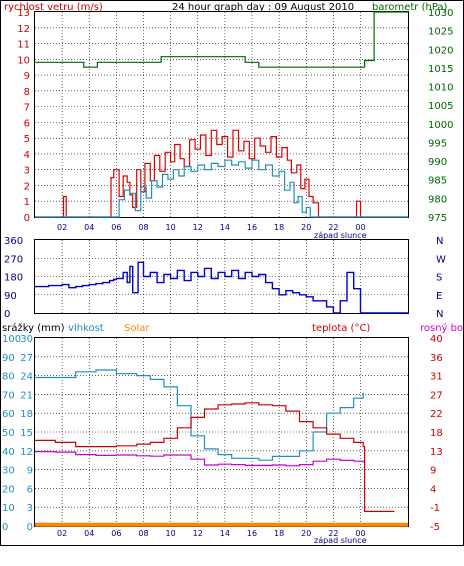 The image size is (464, 566). What do you see at coordinates (436, 377) in the screenshot?
I see `temperature-tick-label: 31` at bounding box center [436, 377].